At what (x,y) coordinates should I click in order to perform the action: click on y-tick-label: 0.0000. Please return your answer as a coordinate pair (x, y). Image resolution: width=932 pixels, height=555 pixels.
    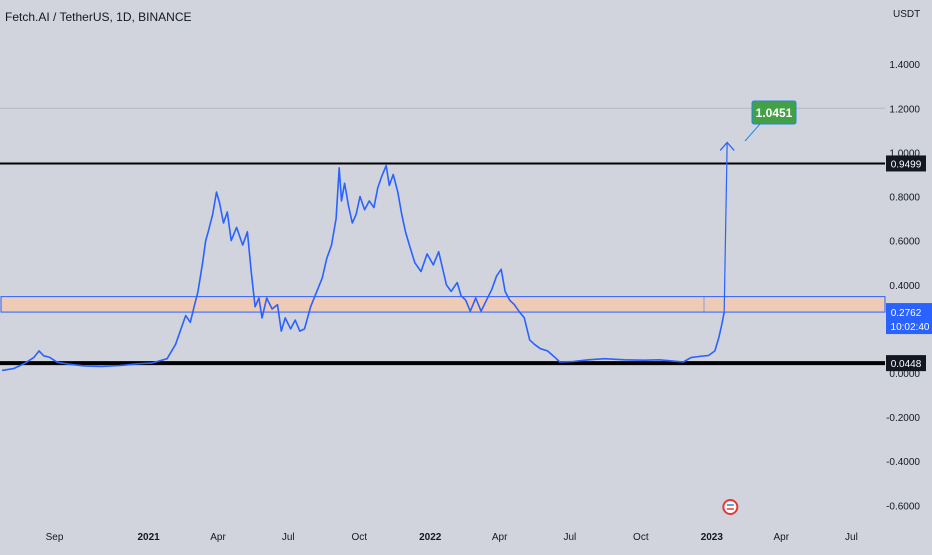
    Looking at the image, I should click on (904, 374).